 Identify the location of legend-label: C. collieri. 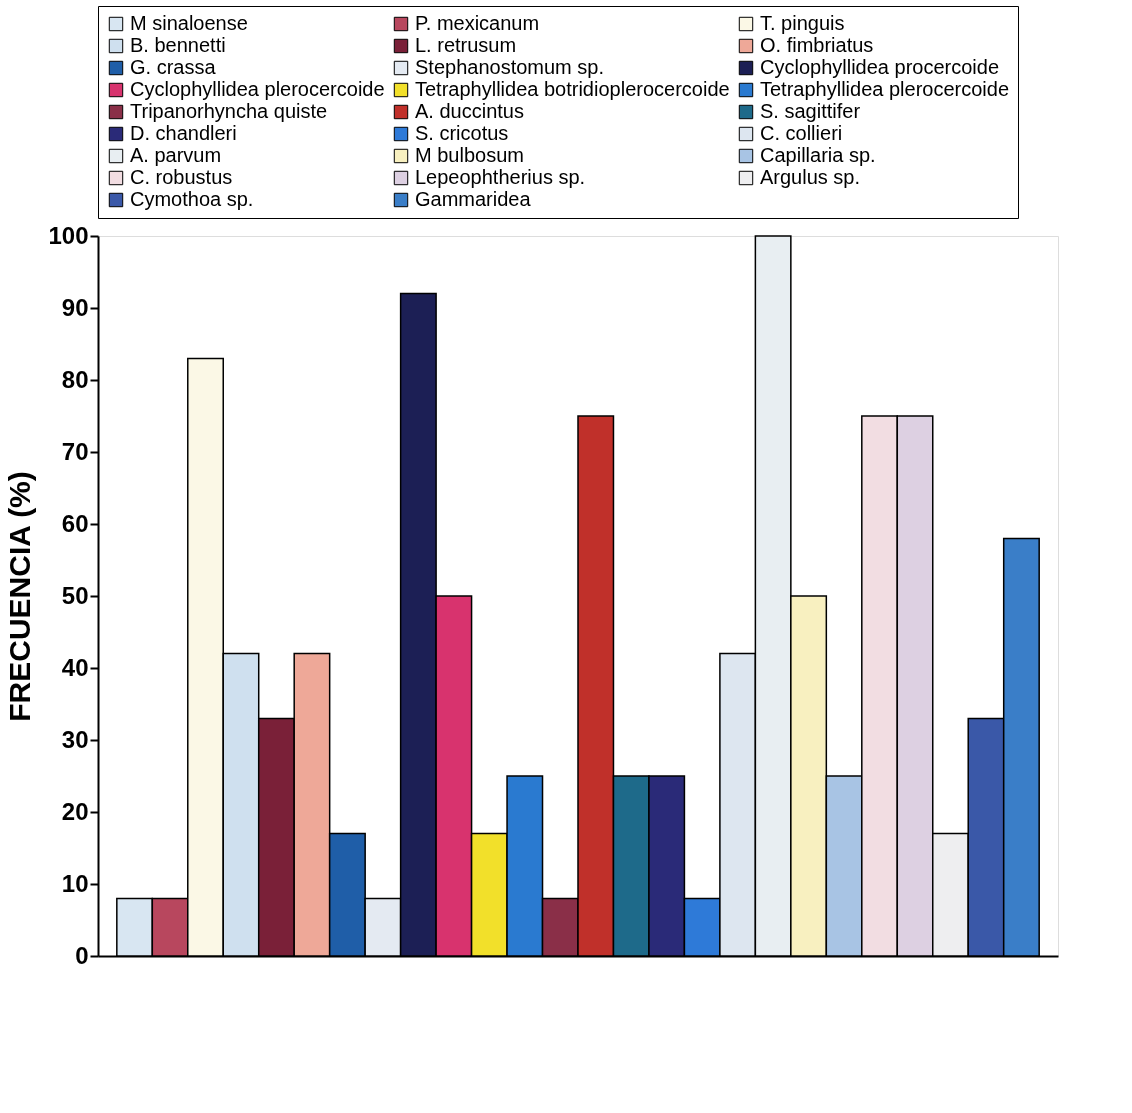
(801, 133).